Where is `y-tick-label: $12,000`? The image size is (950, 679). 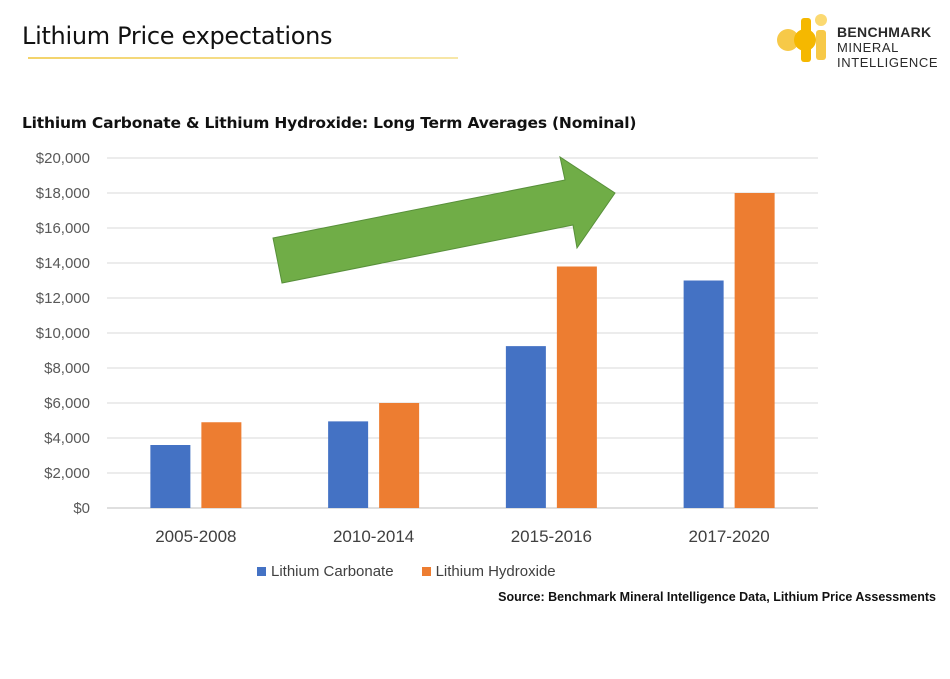 y-tick-label: $12,000 is located at coordinates (63, 298).